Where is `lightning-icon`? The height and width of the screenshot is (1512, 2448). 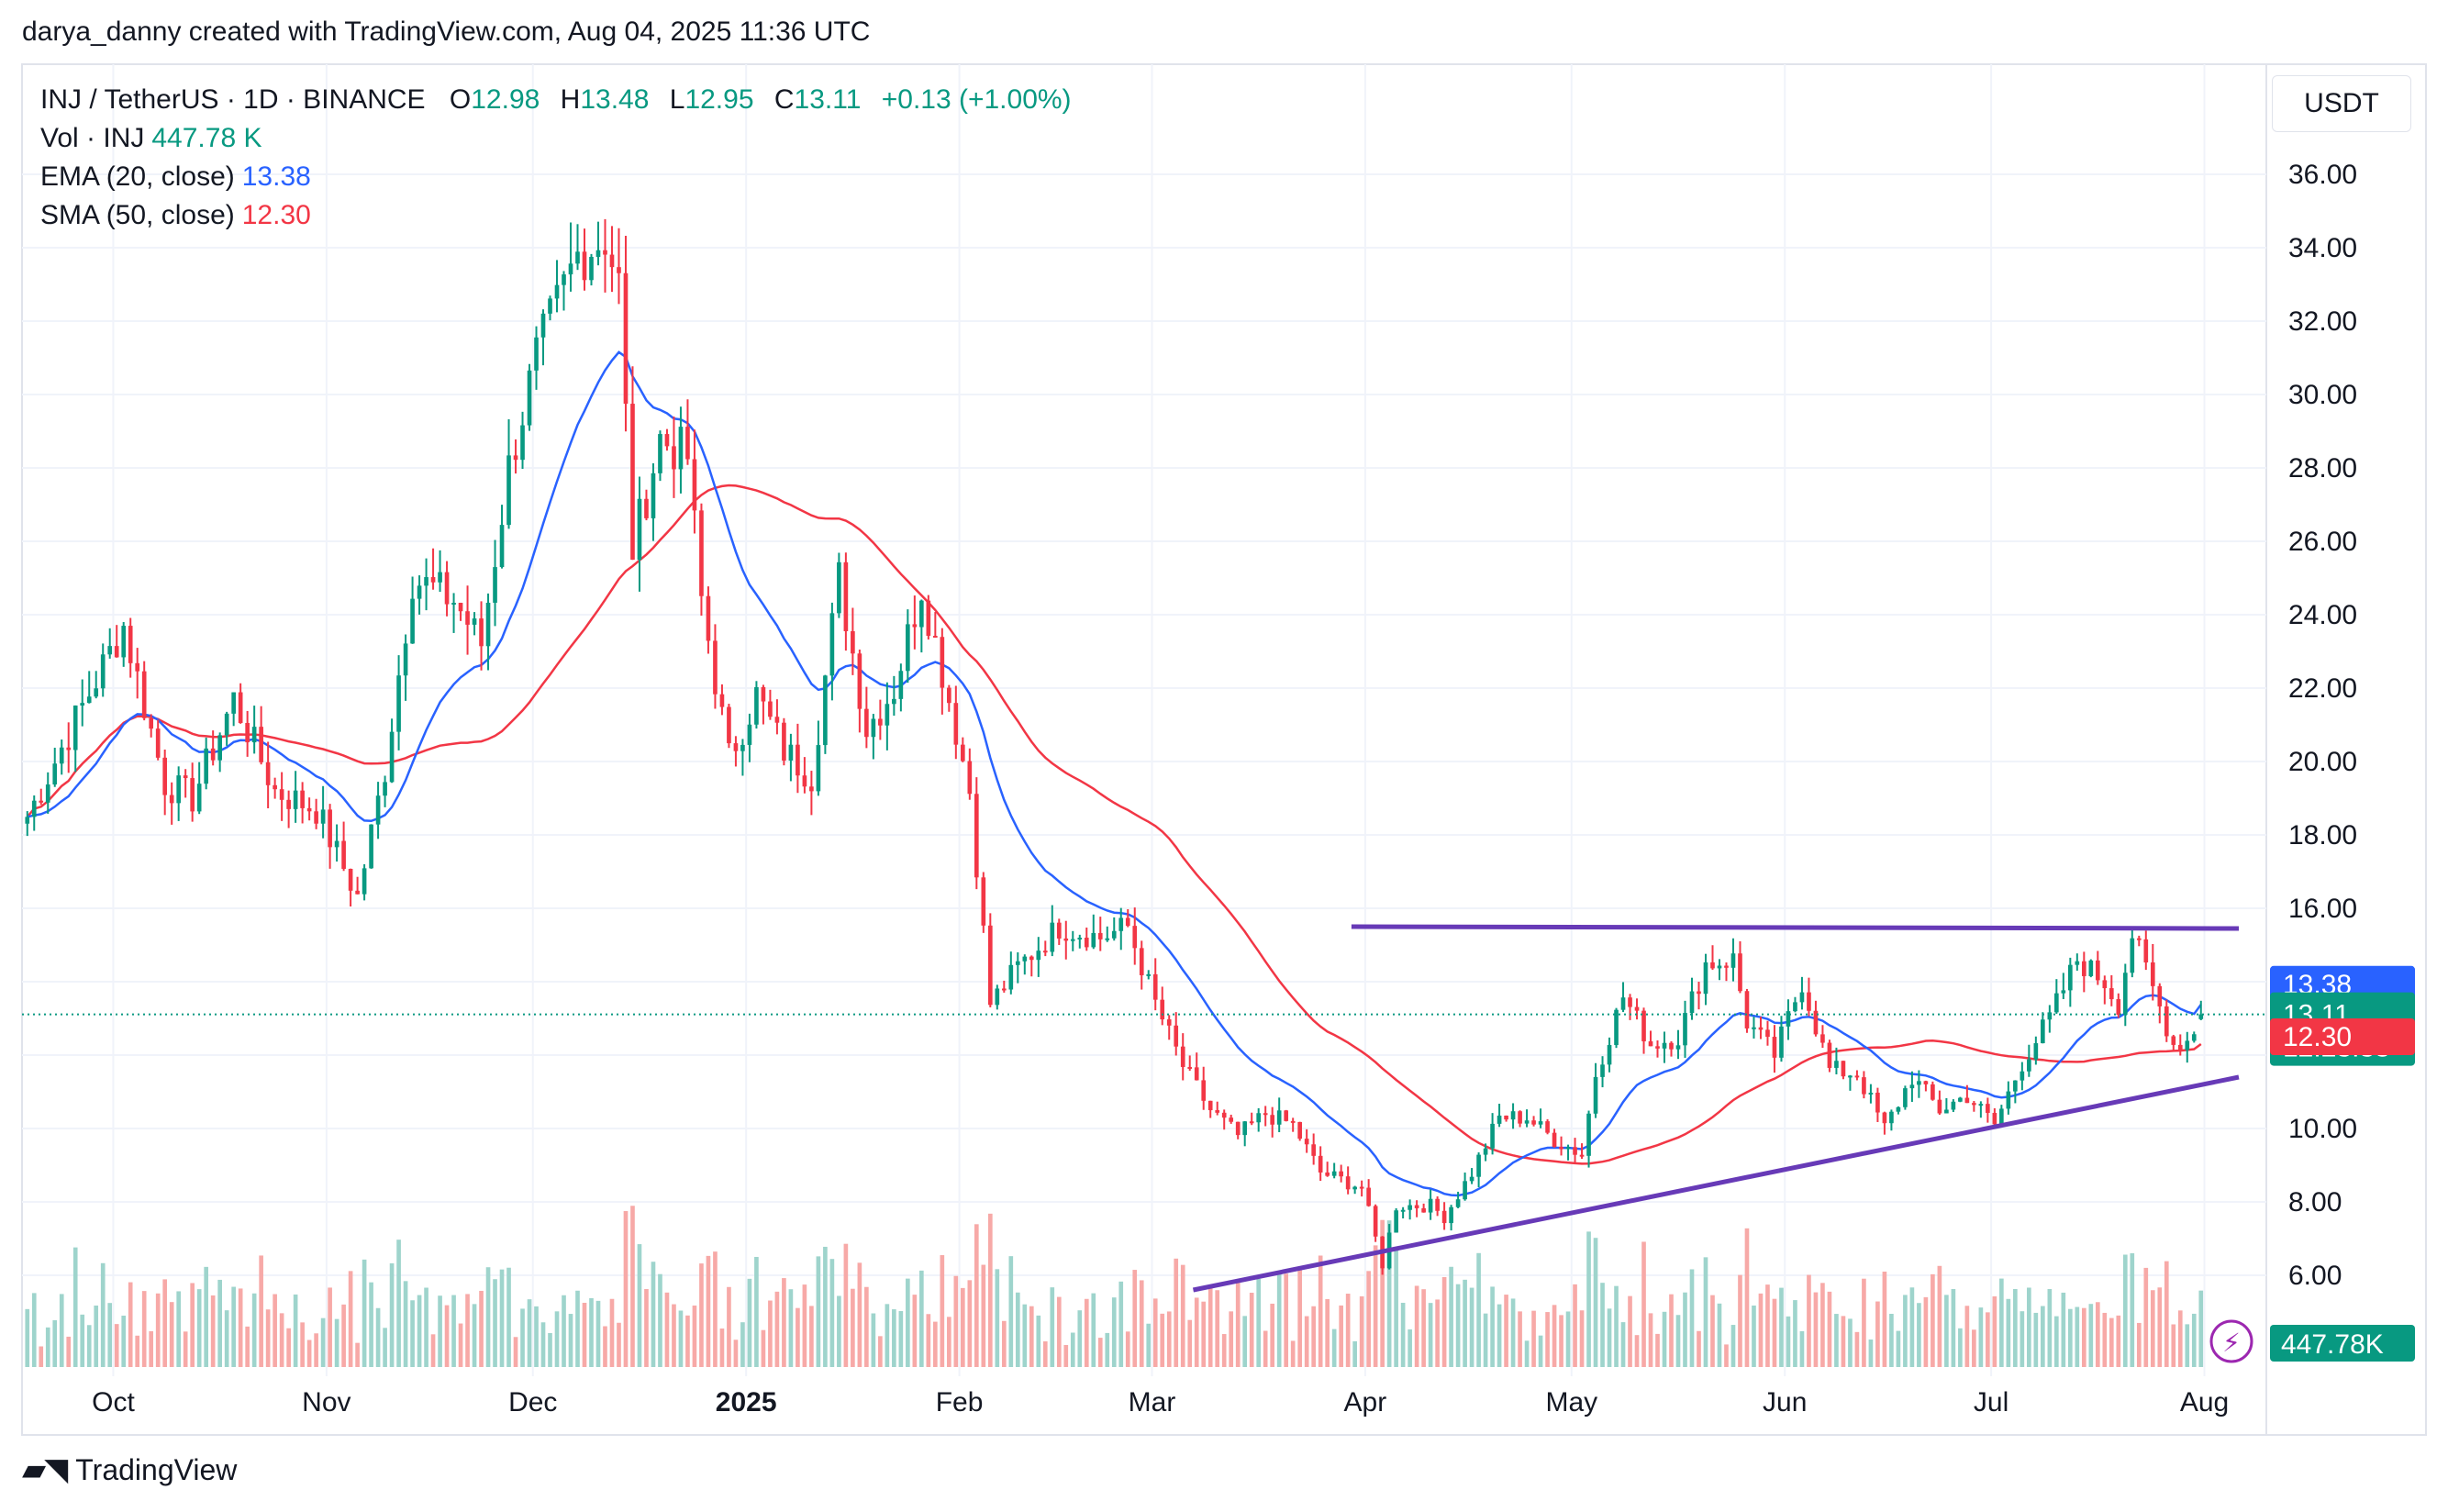
lightning-icon is located at coordinates (2231, 1341).